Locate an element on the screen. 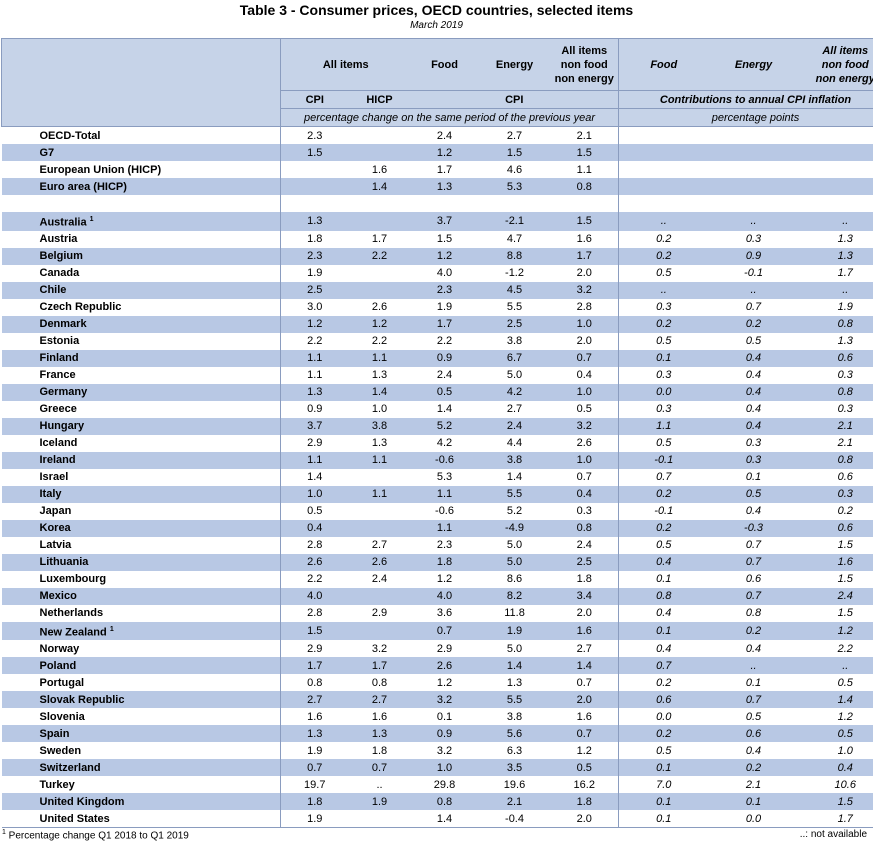 Image resolution: width=873 pixels, height=846 pixels. header-food: Food is located at coordinates (444, 64).